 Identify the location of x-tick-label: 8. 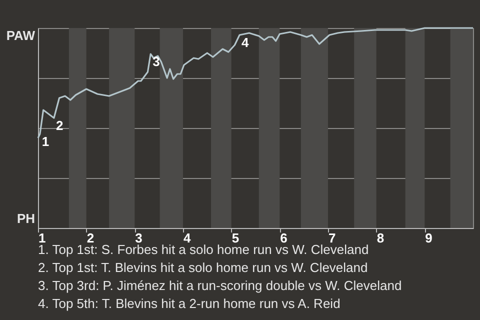
(380, 238).